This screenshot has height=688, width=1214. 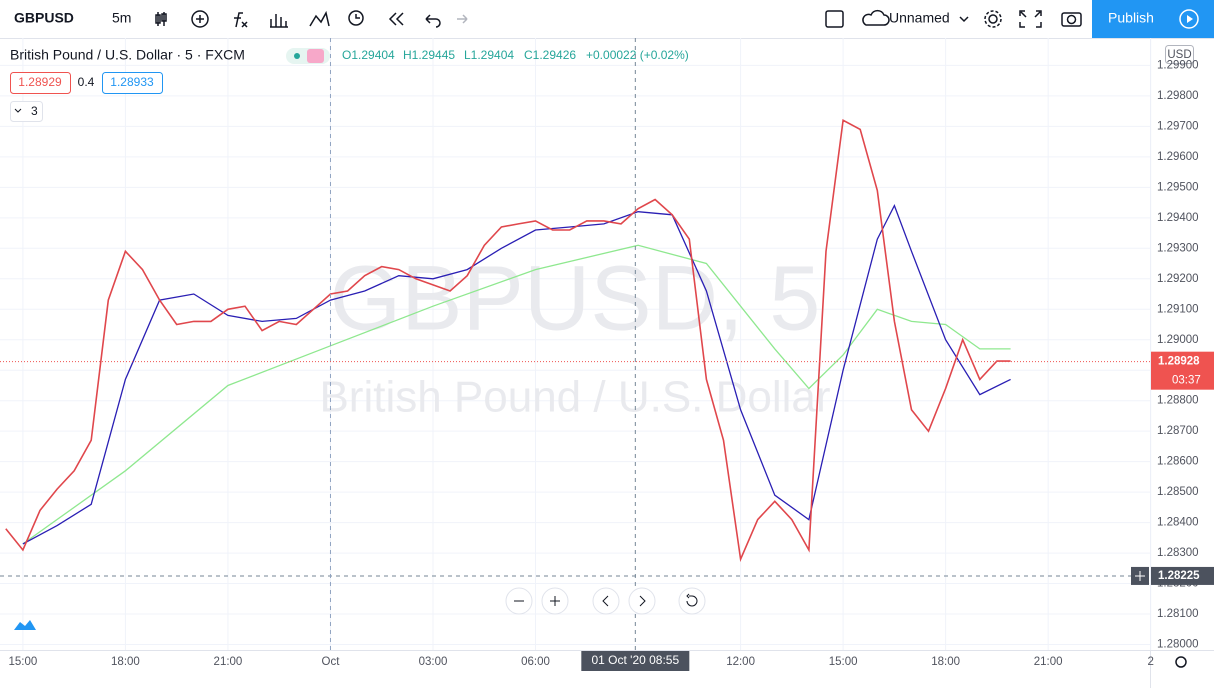 I want to click on last-price: 1.28928, so click(x=1179, y=362).